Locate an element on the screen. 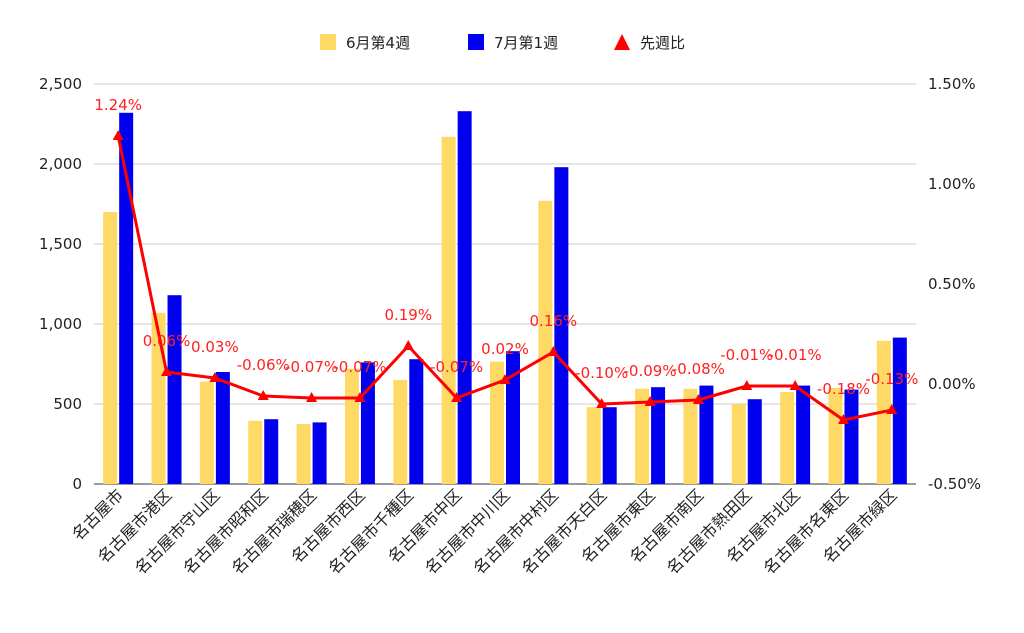  weekly-change-label: 0.03% is located at coordinates (215, 347).